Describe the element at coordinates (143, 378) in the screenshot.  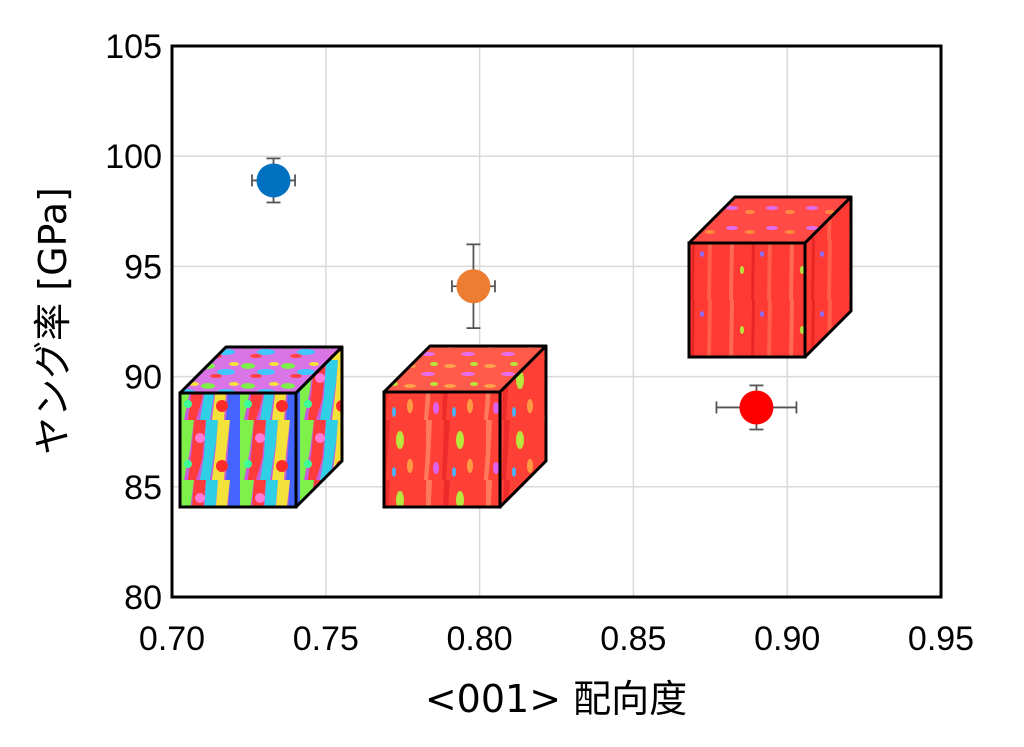
I see `y-tick-label: 90` at that location.